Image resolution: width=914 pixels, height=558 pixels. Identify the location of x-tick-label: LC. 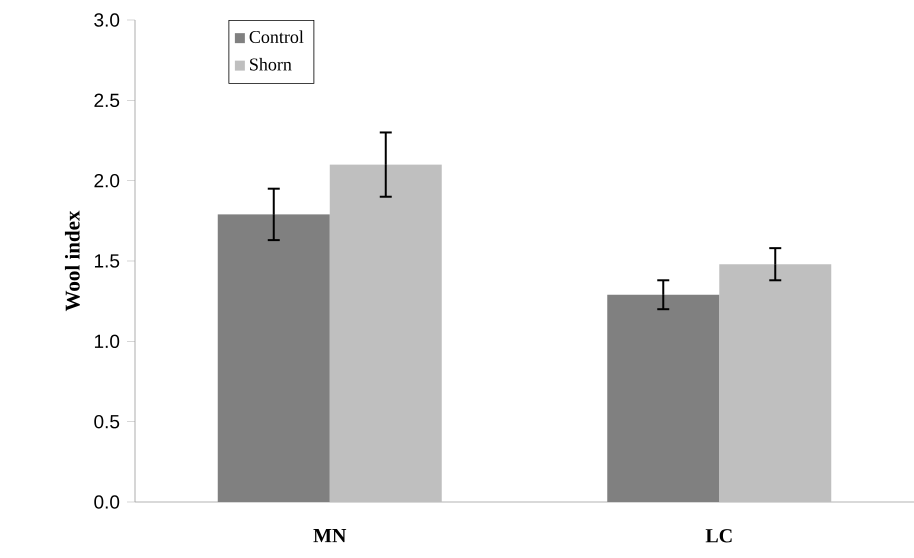
(719, 535).